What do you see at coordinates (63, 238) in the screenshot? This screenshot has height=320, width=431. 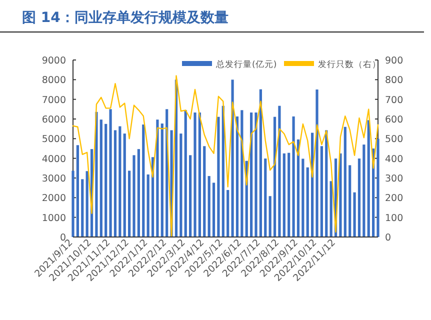 I see `y-tick-label: 0` at bounding box center [63, 238].